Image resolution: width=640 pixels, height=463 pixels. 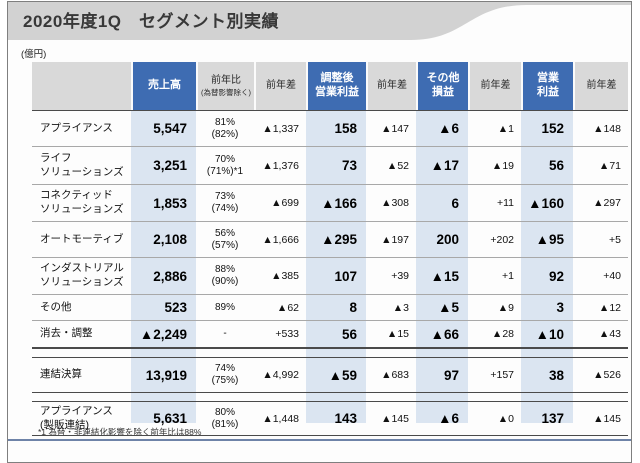 I want to click on value-cell: 8, so click(x=353, y=307).